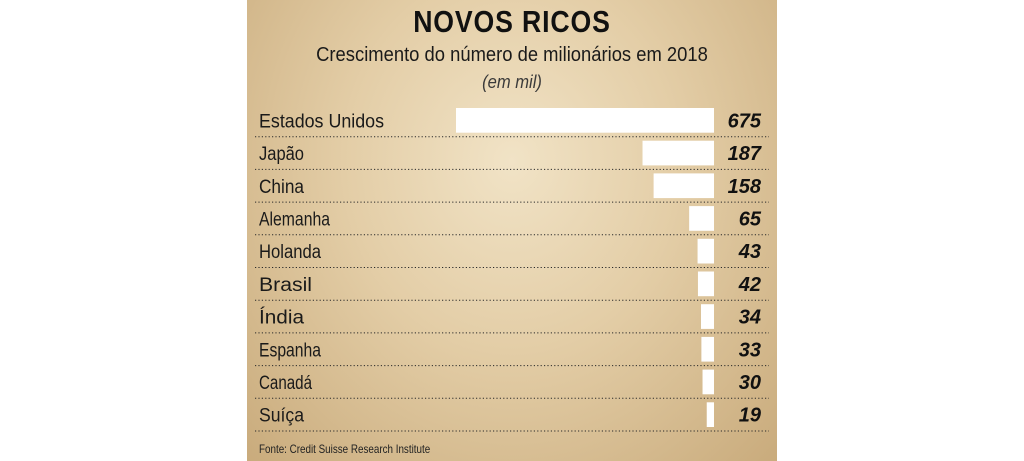  Describe the element at coordinates (281, 416) in the screenshot. I see `category-label: Suíça` at that location.